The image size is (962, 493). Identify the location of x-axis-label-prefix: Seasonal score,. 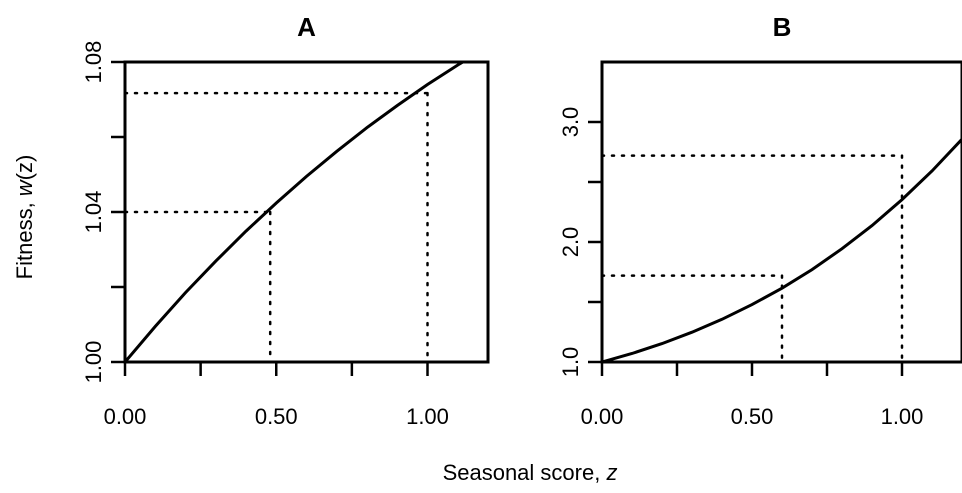
(525, 472).